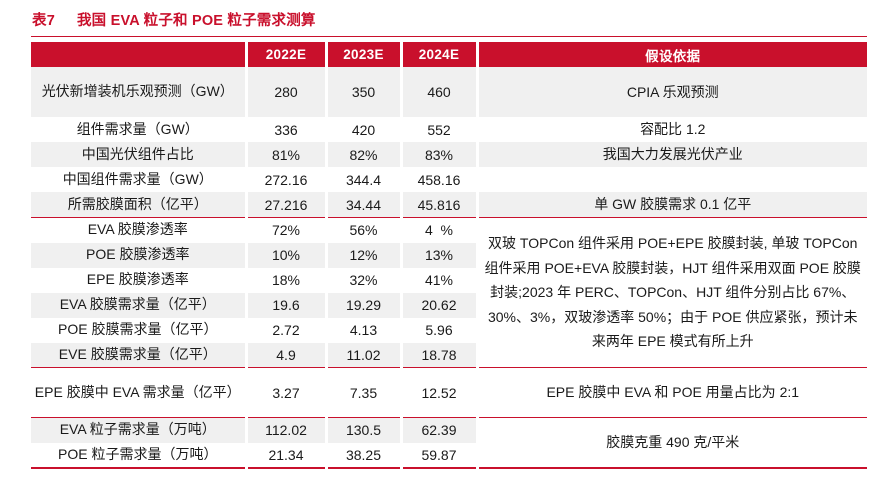  I want to click on assumption-cell: EPE 胶膜中 EVA 和 POE 用量占比为 2:1, so click(672, 392).